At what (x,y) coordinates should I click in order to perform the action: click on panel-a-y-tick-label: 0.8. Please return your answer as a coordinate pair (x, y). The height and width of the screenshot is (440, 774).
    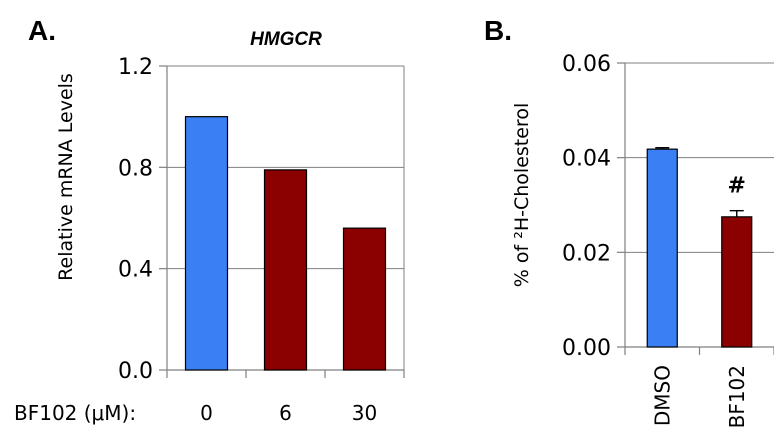
    Looking at the image, I should click on (135, 168).